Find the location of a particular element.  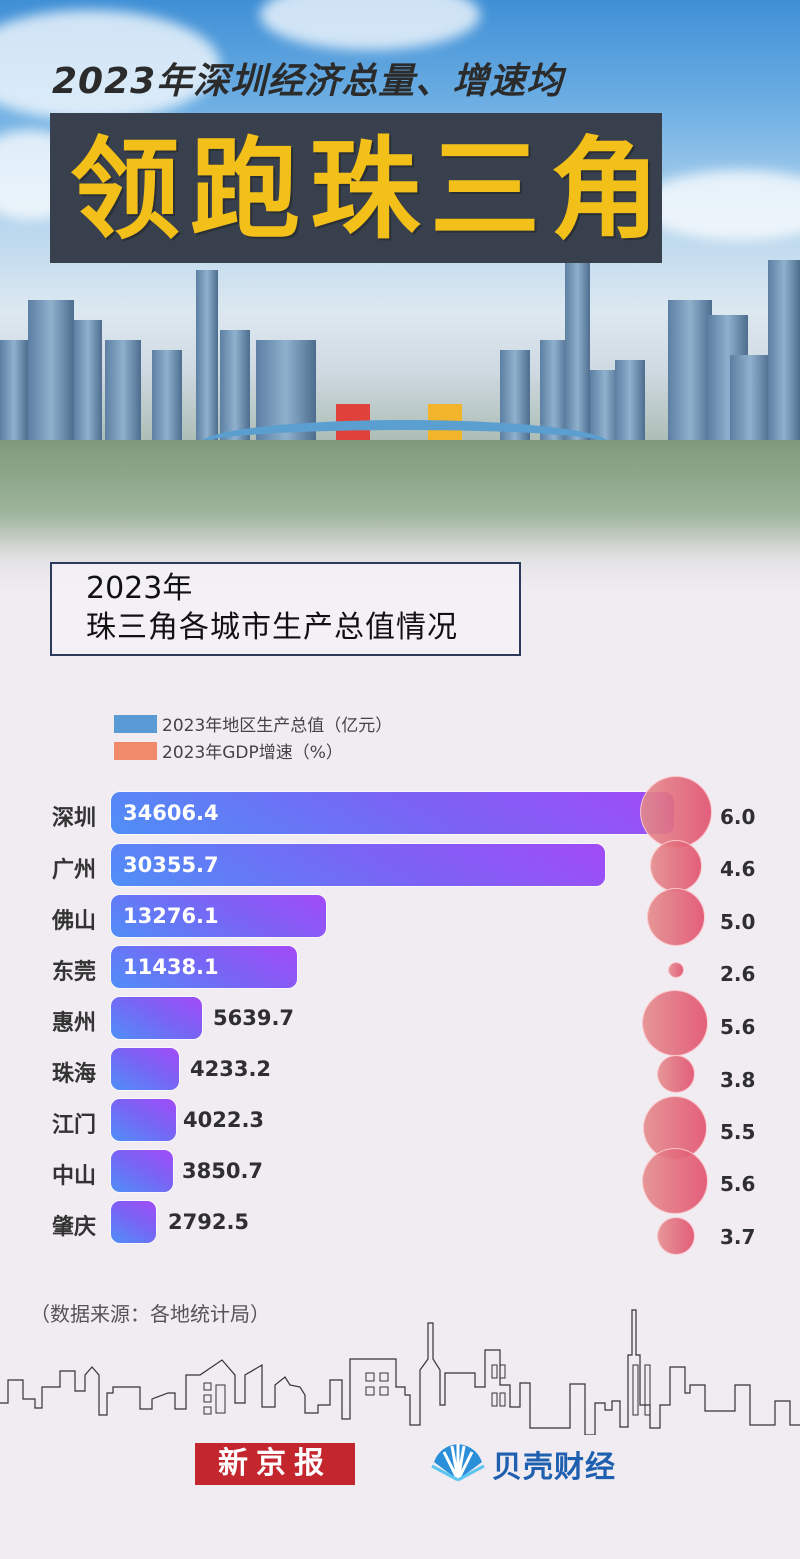

skyline-outline-illustration is located at coordinates (400, 1372).